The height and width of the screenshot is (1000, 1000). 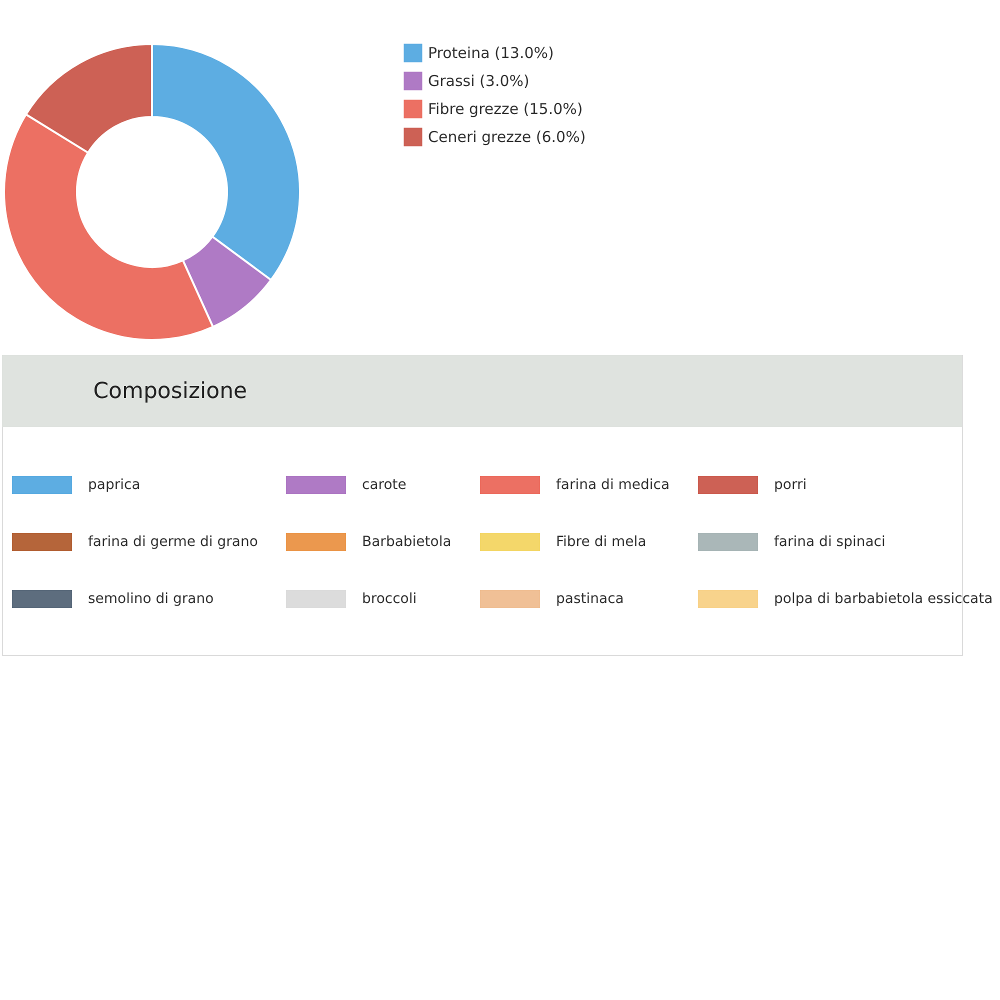 What do you see at coordinates (507, 137) in the screenshot?
I see `legend-label: Ceneri grezze (6.0%)` at bounding box center [507, 137].